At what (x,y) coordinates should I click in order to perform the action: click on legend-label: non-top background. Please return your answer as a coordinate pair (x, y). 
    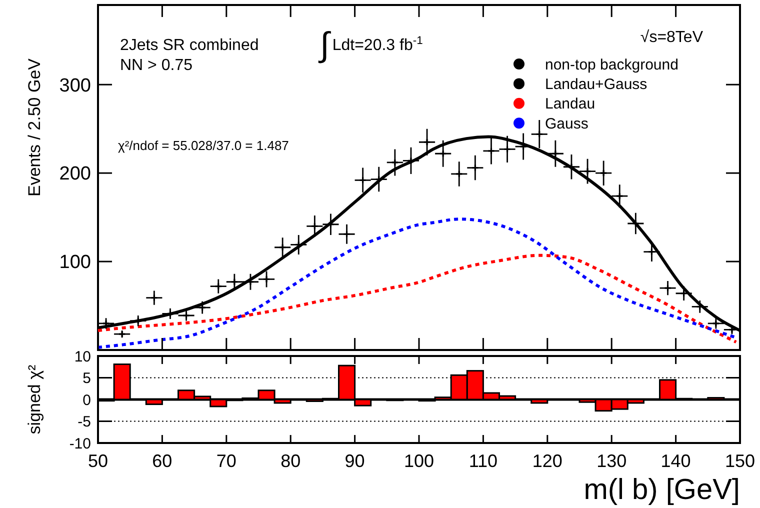
    Looking at the image, I should click on (611, 65).